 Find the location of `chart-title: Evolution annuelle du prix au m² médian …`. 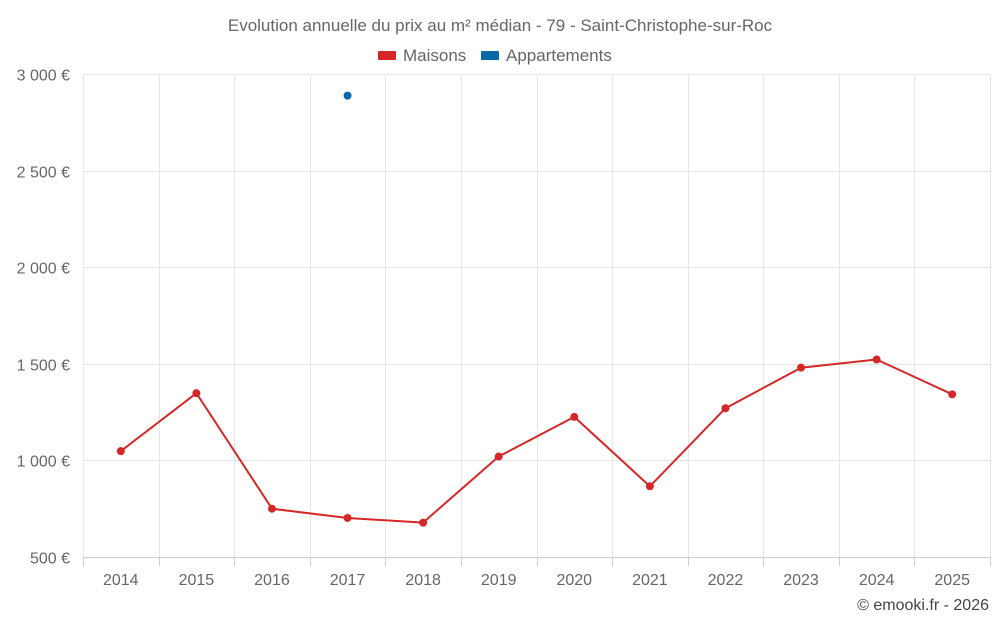

chart-title: Evolution annuelle du prix au m² médian … is located at coordinates (500, 25).